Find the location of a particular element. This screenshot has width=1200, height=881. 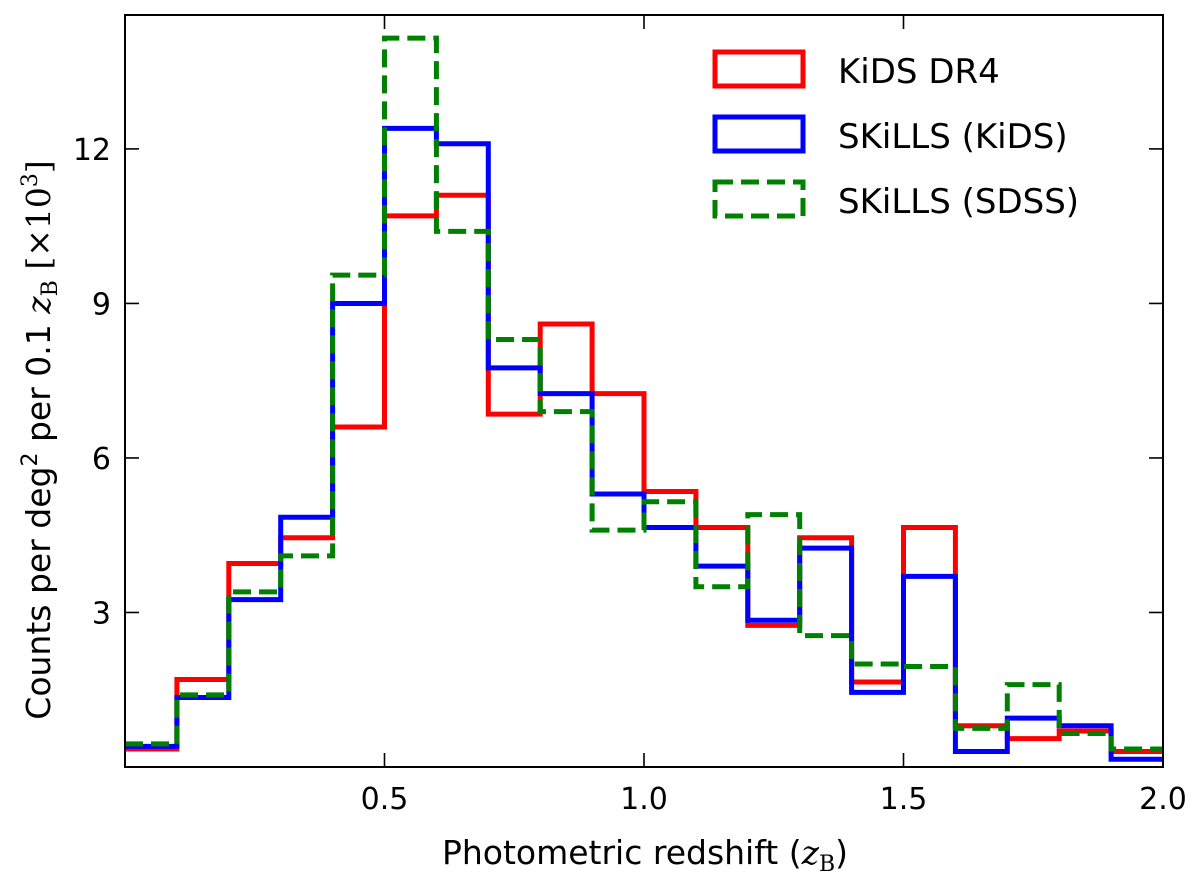

legend: KiDS DR4 SKiLLS (KiDS) SKiLLS (SDSS) is located at coordinates (895, 135).